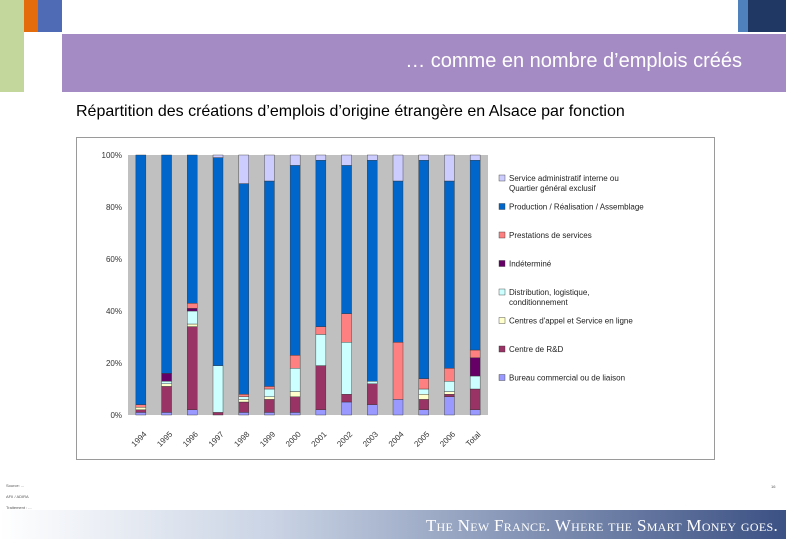 This screenshot has width=786, height=539. I want to click on bar-segment-1999-s7, so click(269, 168).